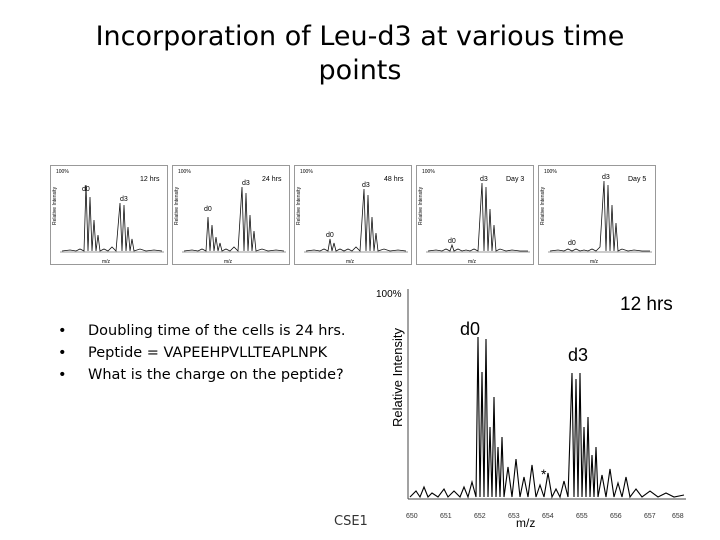 The width and height of the screenshot is (720, 540). I want to click on thumb-time: Day 3, so click(515, 179).